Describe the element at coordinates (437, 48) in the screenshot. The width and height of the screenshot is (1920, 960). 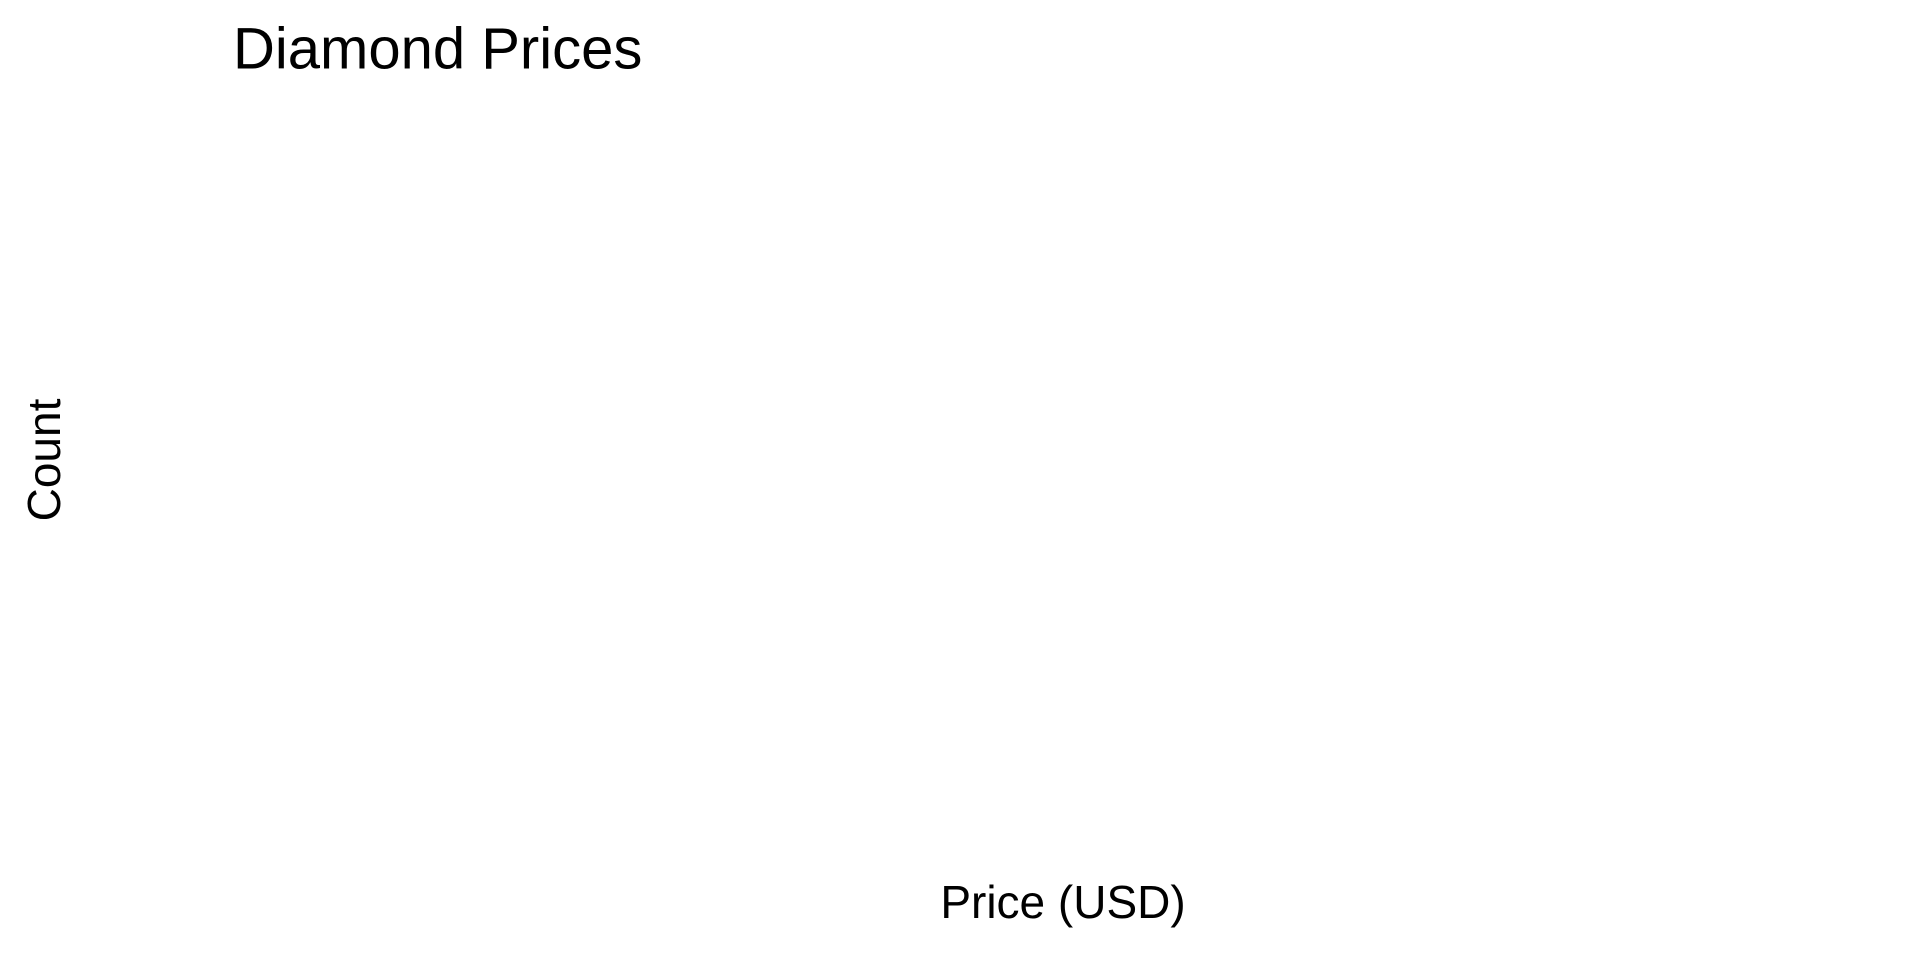
I see `chart-title: Diamond Prices` at that location.